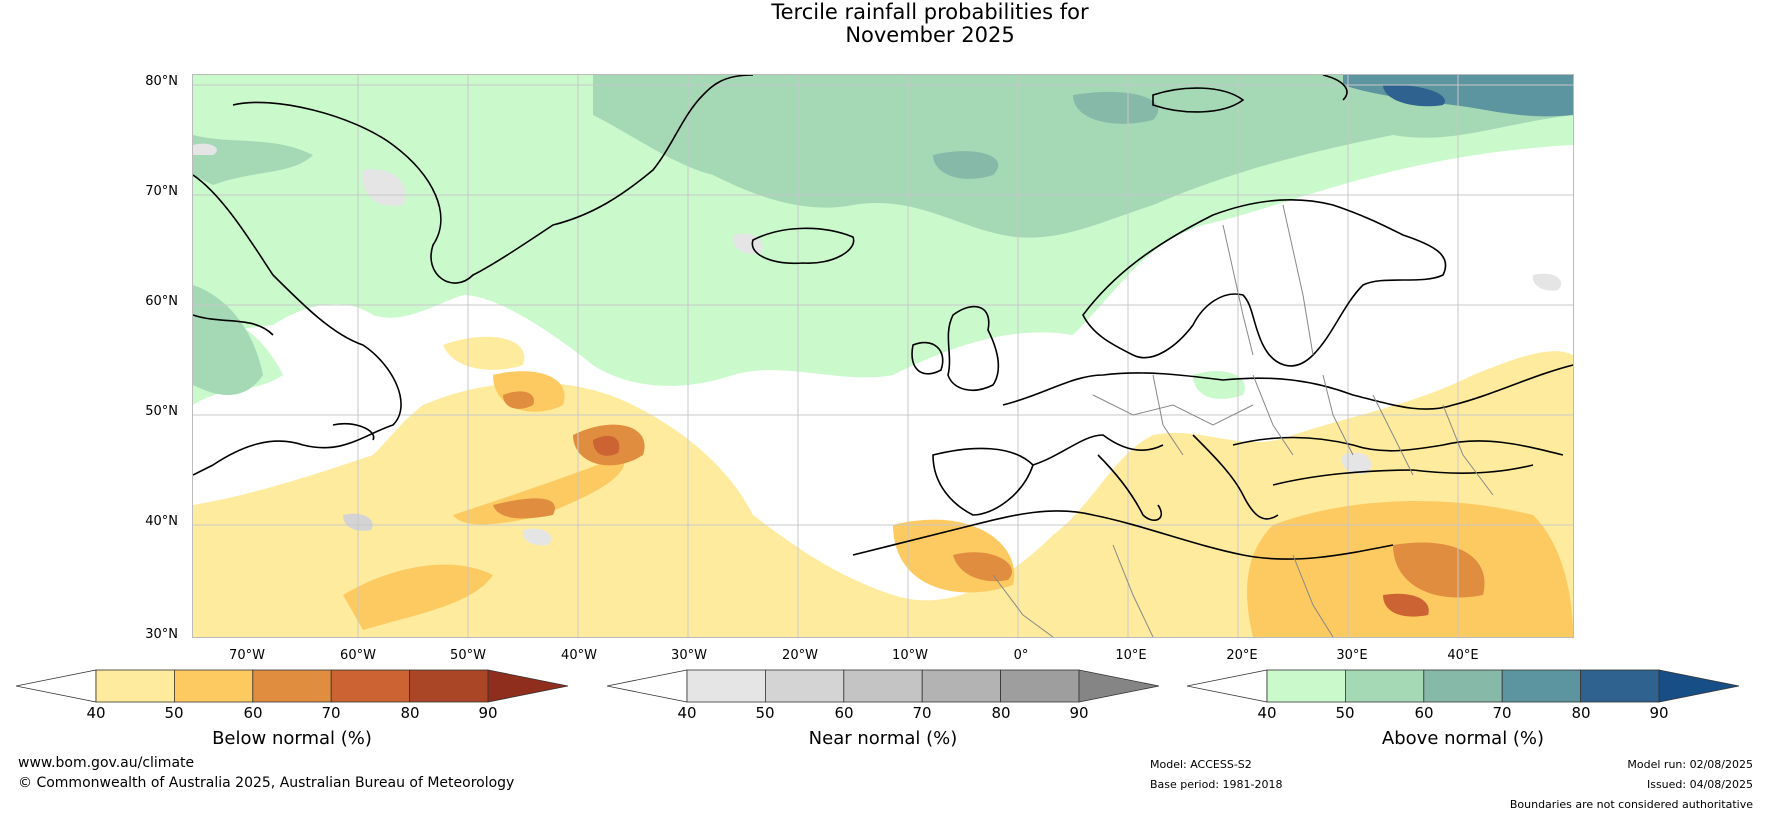 Image resolution: width=1770 pixels, height=816 pixels. Describe the element at coordinates (174, 713) in the screenshot. I see `colorbar-below-tick-50: 50` at that location.